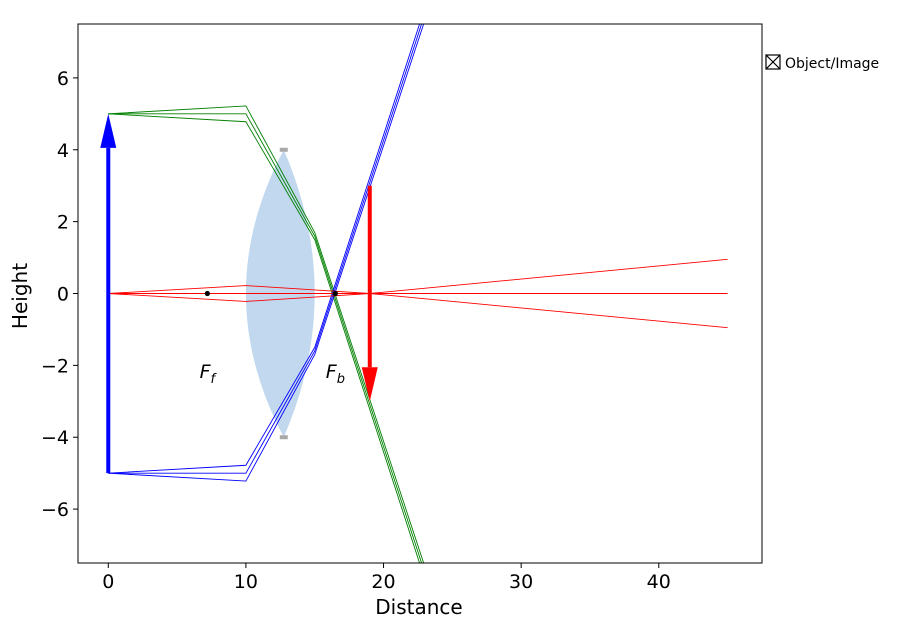 Image resolution: width=897 pixels, height=628 pixels. Describe the element at coordinates (773, 62) in the screenshot. I see `legend-marker-cross` at that location.